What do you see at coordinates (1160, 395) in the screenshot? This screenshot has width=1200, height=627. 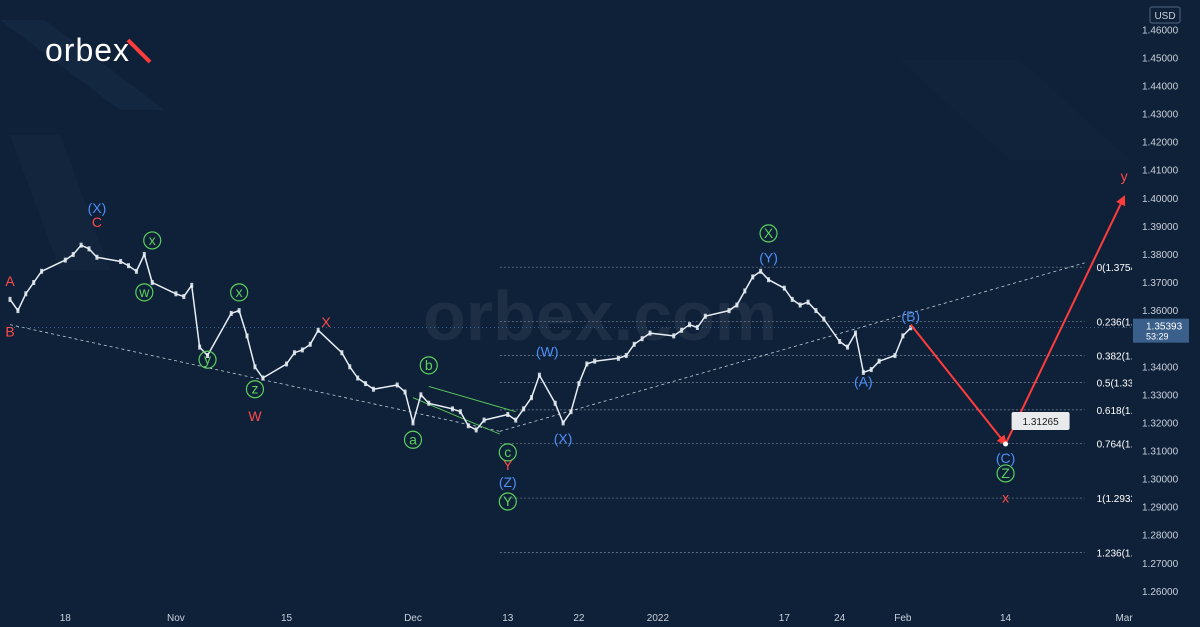 I see `price-tick-label: 1.33000` at bounding box center [1160, 395].